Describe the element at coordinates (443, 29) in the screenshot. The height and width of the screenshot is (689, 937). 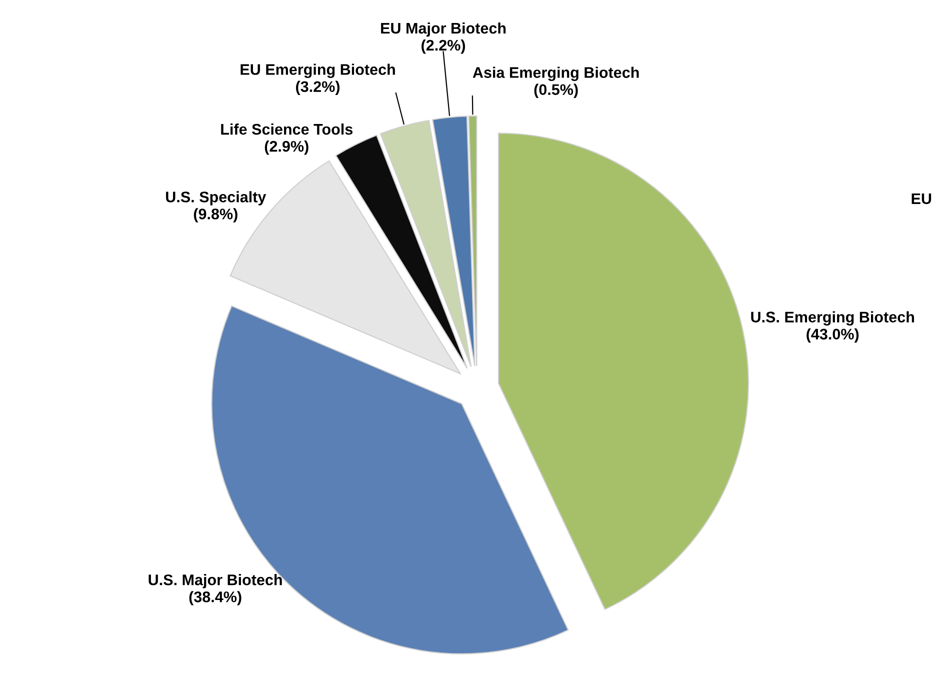
I see `slice-label: EU Major Biotech` at that location.